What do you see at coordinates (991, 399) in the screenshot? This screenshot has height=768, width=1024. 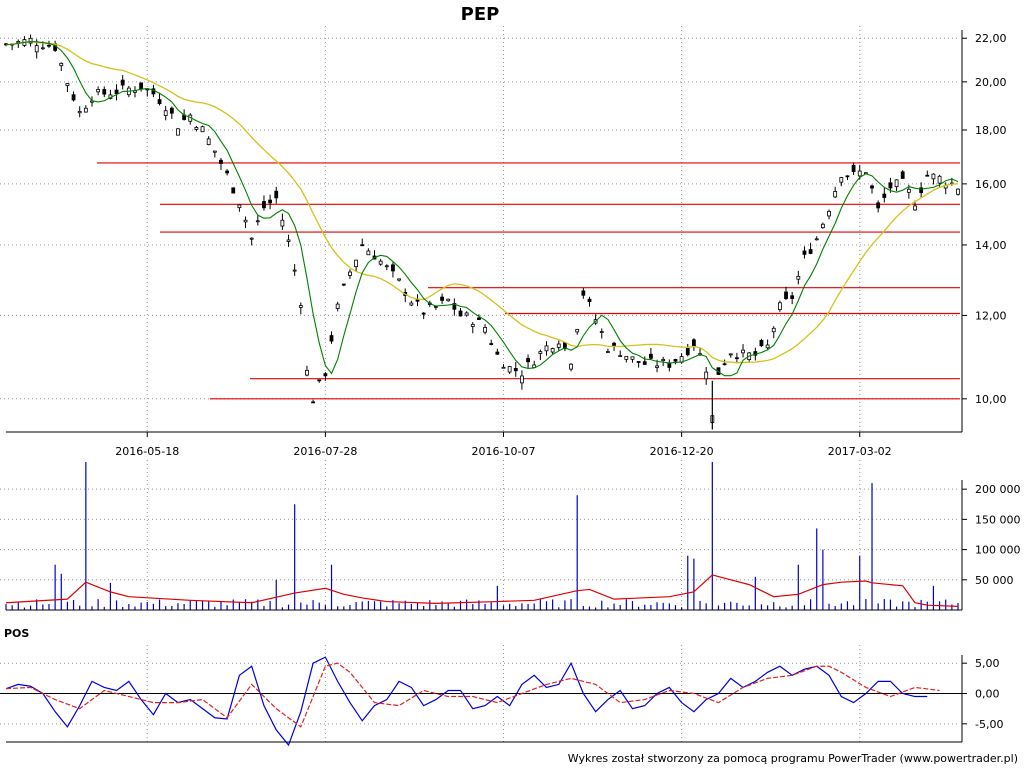 I see `price-y-tick-label: 10,00` at bounding box center [991, 399].